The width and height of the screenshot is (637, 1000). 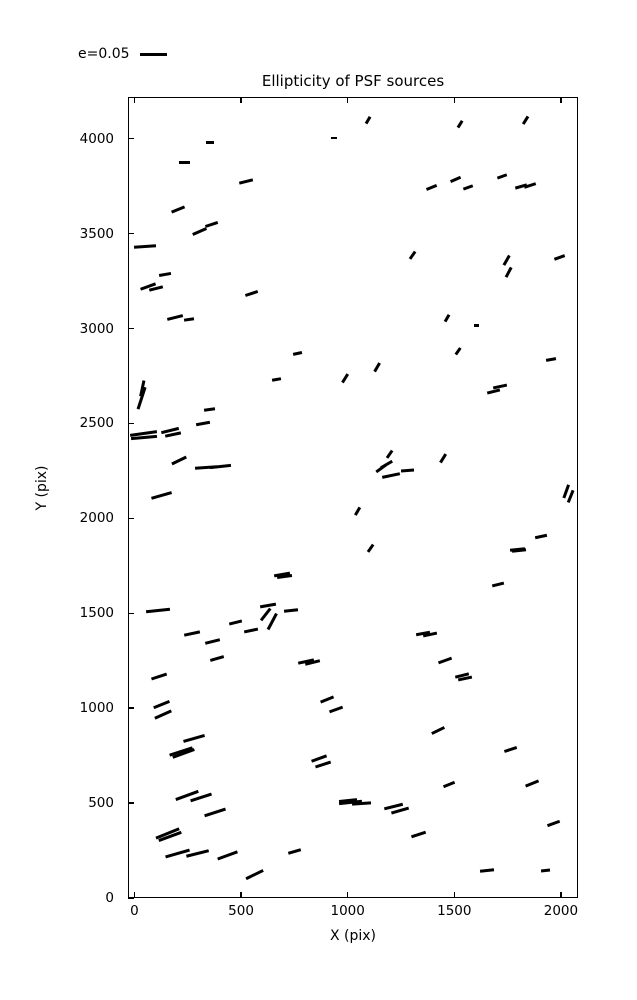 What do you see at coordinates (241, 911) in the screenshot?
I see `x-tick-label: 500` at bounding box center [241, 911].